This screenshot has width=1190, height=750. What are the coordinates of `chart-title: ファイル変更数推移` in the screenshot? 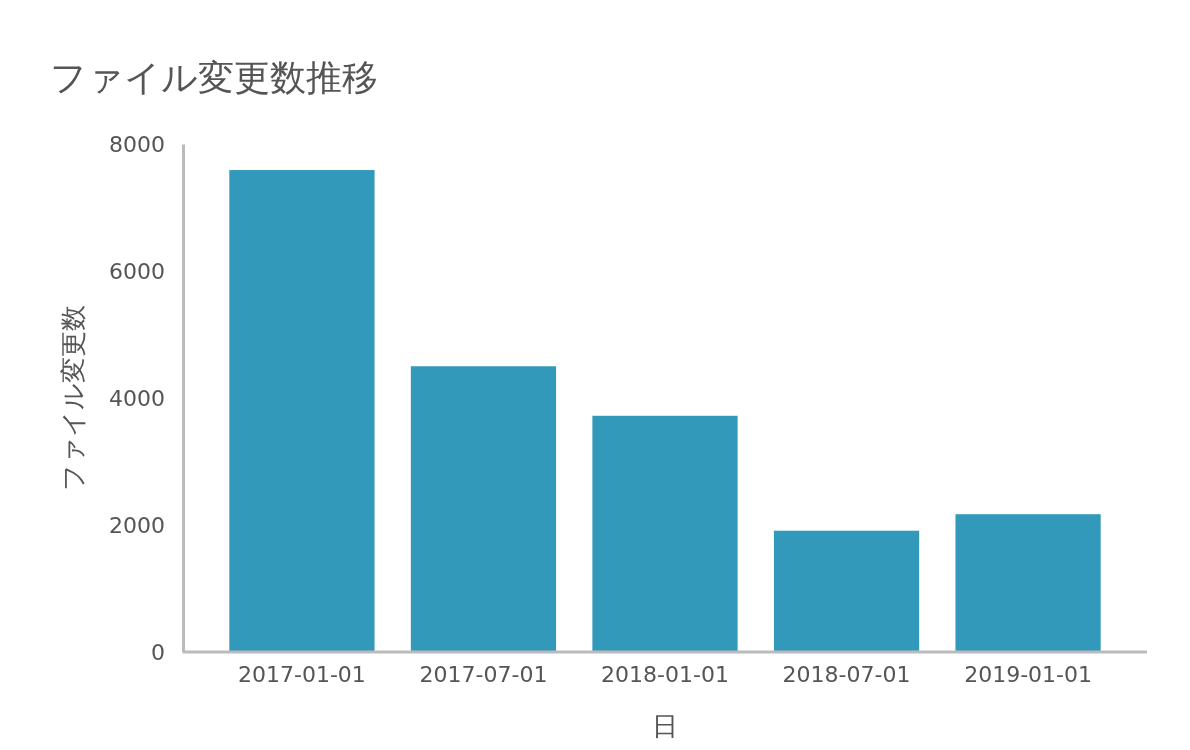 It's located at (214, 77).